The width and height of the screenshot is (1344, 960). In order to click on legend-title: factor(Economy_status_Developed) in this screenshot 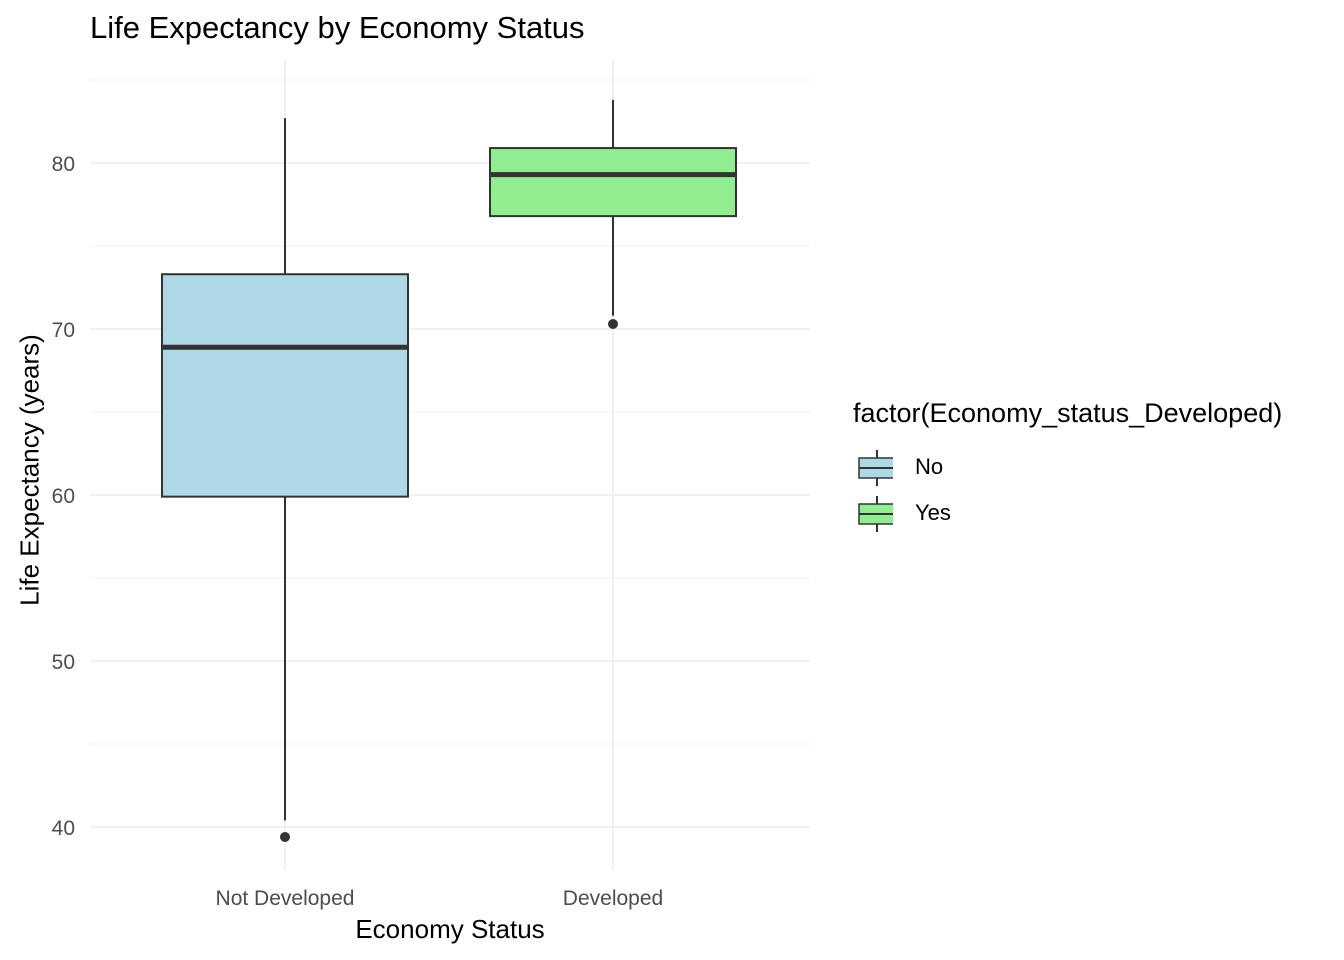, I will do `click(1068, 413)`.